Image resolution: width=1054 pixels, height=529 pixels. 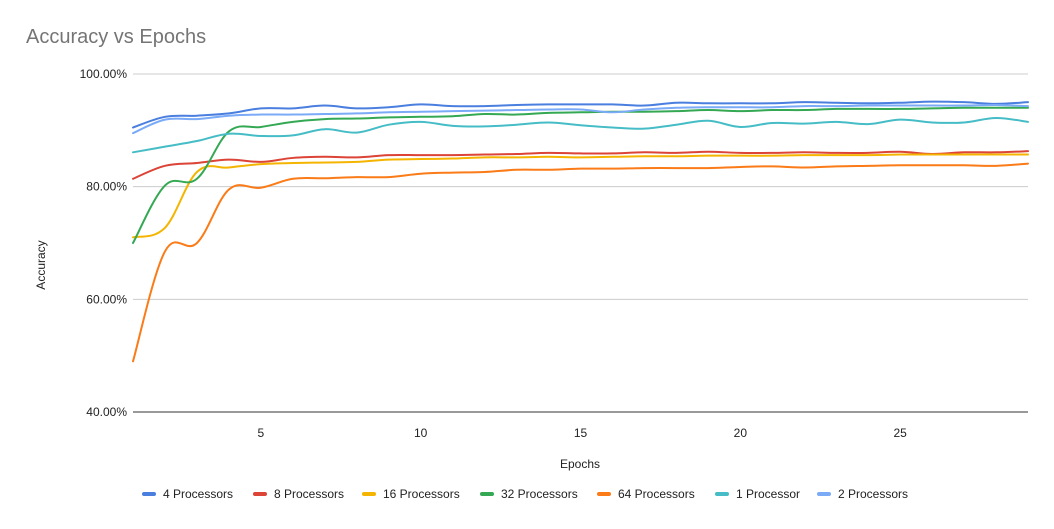 I want to click on x-tick-label: 5, so click(x=261, y=433).